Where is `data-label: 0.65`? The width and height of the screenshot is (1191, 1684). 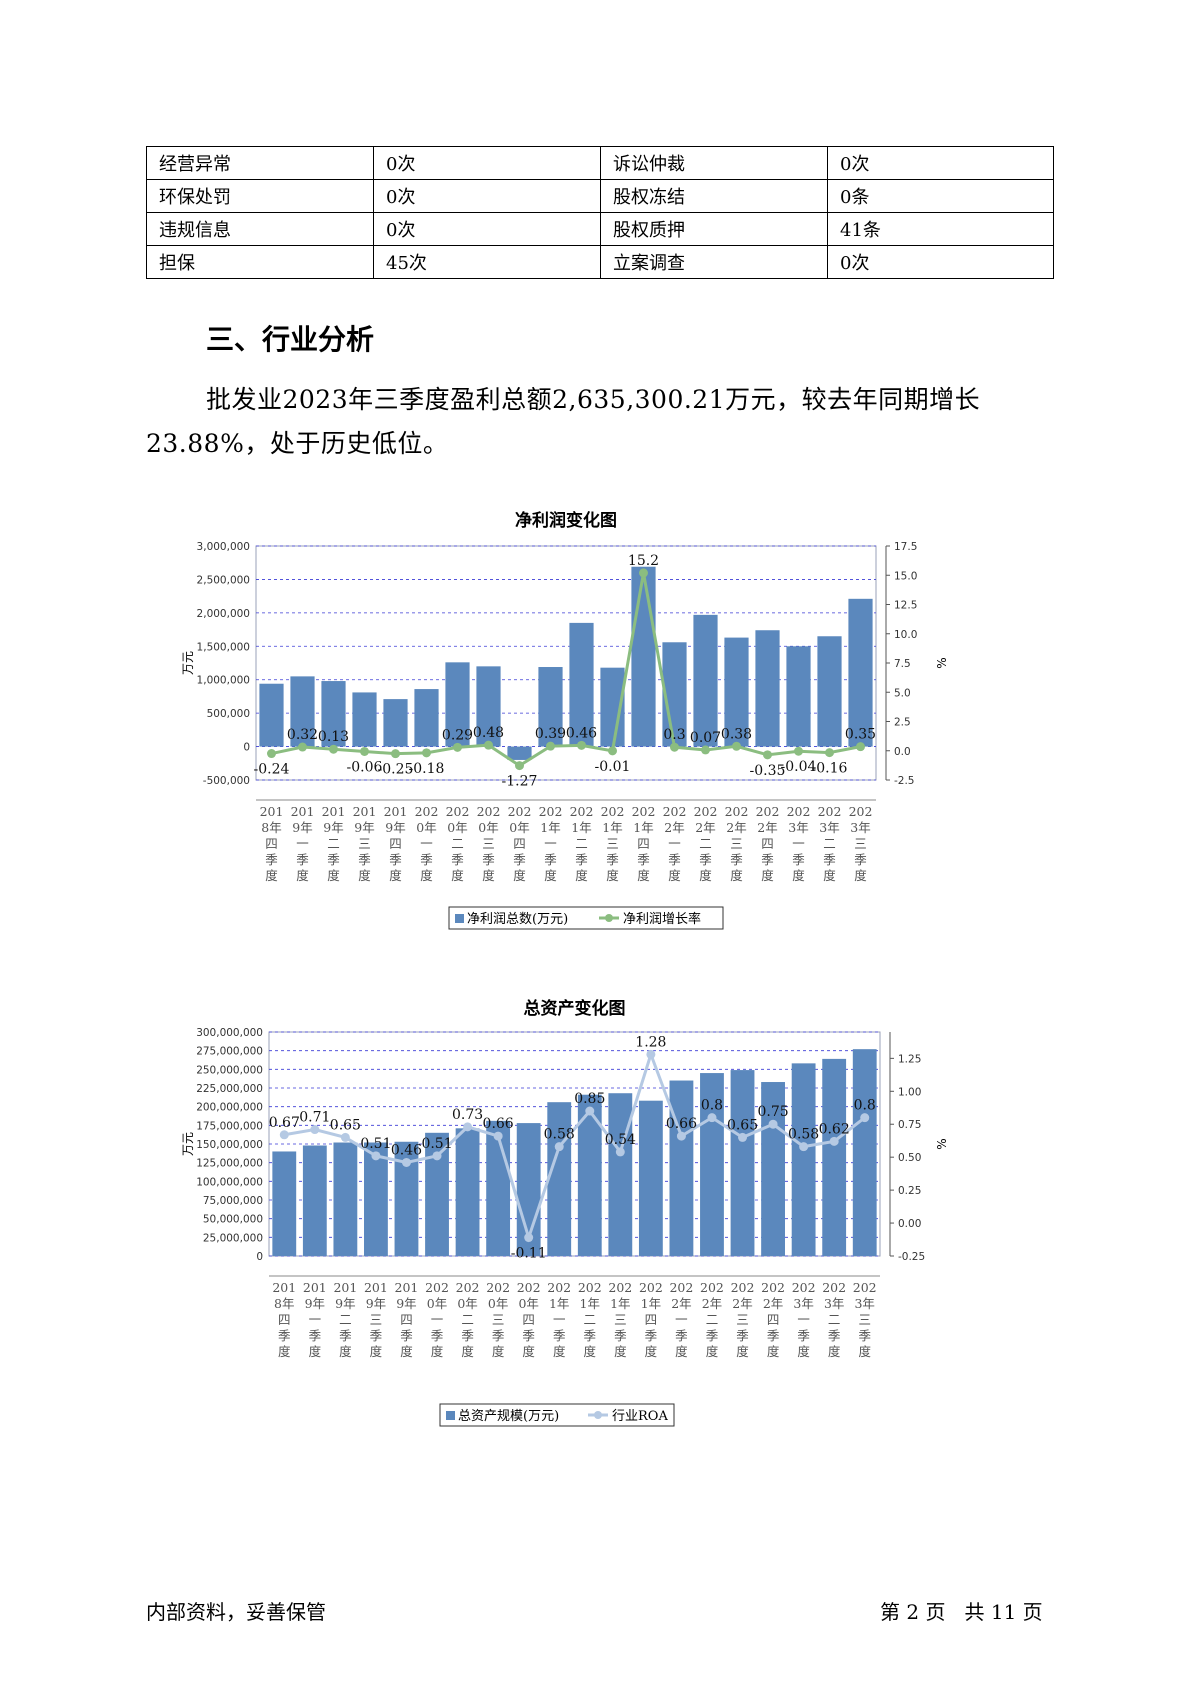
data-label: 0.65 is located at coordinates (345, 1125).